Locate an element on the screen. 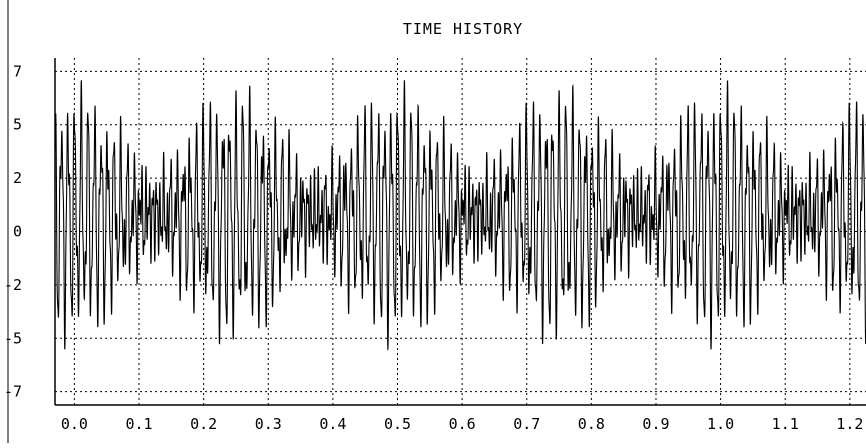  x-tick-label: 0.6 is located at coordinates (462, 424).